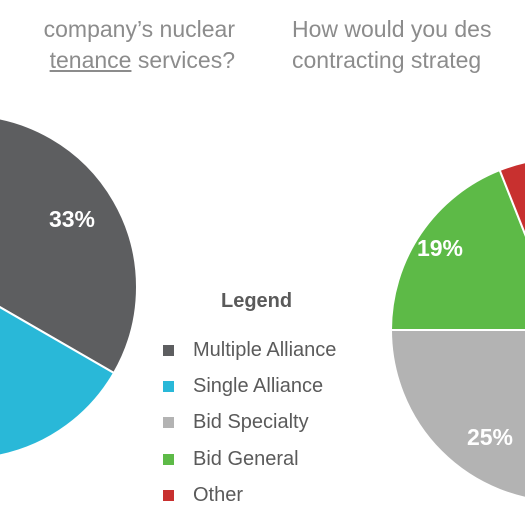 This screenshot has height=525, width=525. What do you see at coordinates (139, 45) in the screenshot?
I see `left-chart-title: company’s nuclear tenance services?` at bounding box center [139, 45].